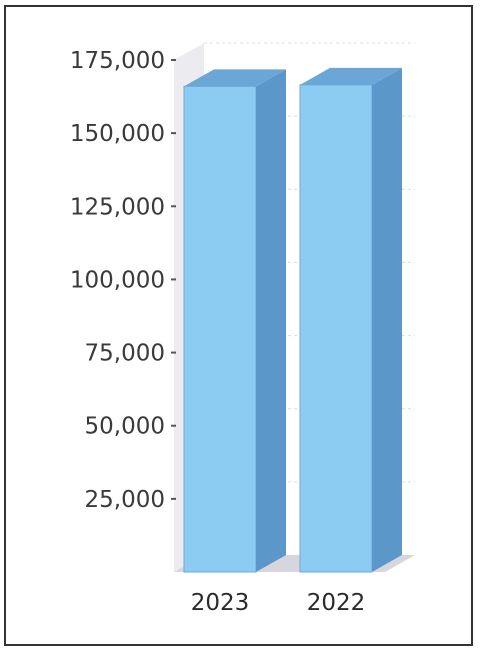 This screenshot has height=651, width=480. Describe the element at coordinates (117, 134) in the screenshot. I see `y-tick-label: 150,000` at that location.